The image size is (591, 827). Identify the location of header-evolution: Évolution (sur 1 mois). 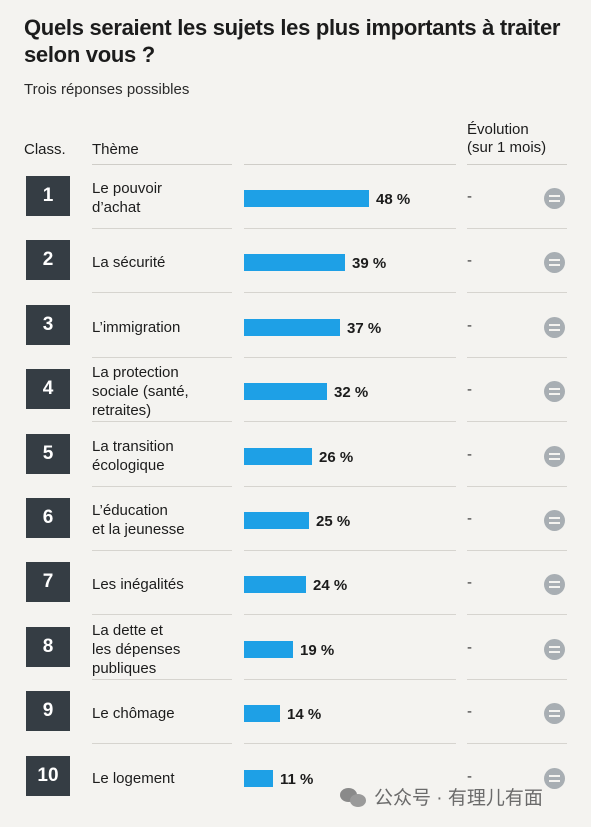
(507, 138).